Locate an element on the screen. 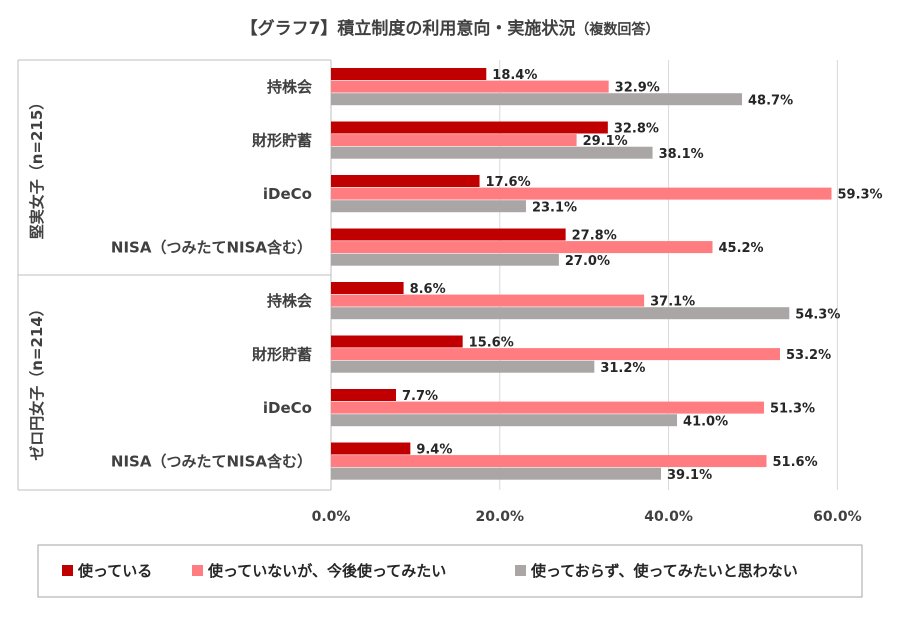 This screenshot has width=900, height=617. tick-label: 60.0% is located at coordinates (837, 517).